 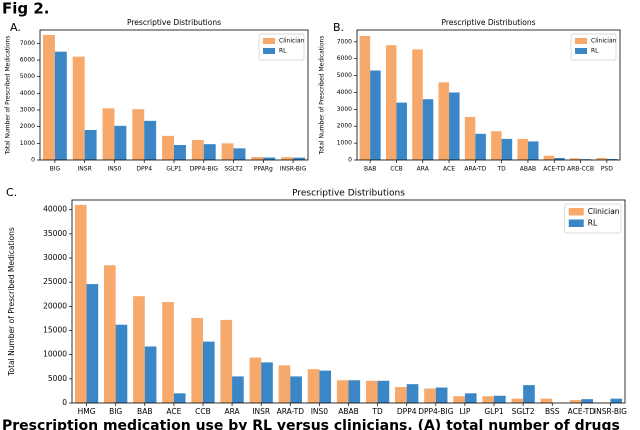 What do you see at coordinates (607, 169) in the screenshot?
I see `x-tick-label: PSD` at bounding box center [607, 169].